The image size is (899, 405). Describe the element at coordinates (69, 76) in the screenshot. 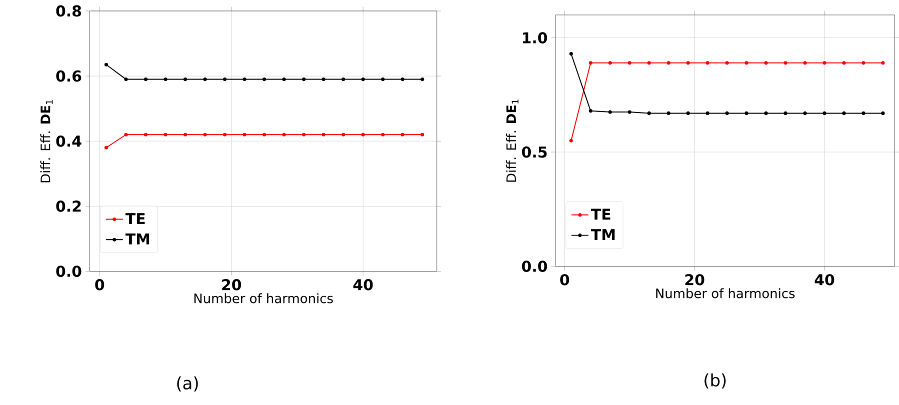

I see `y-tick-label: 0.6` at that location.